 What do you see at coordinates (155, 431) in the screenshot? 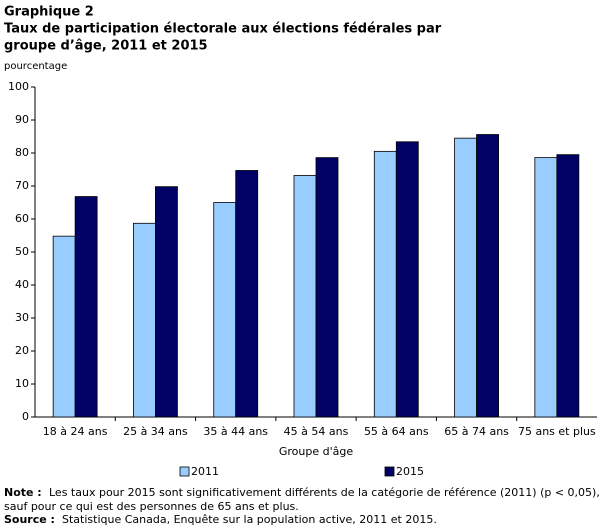
I see `x-tick-label: 25 à 34 ans` at bounding box center [155, 431].